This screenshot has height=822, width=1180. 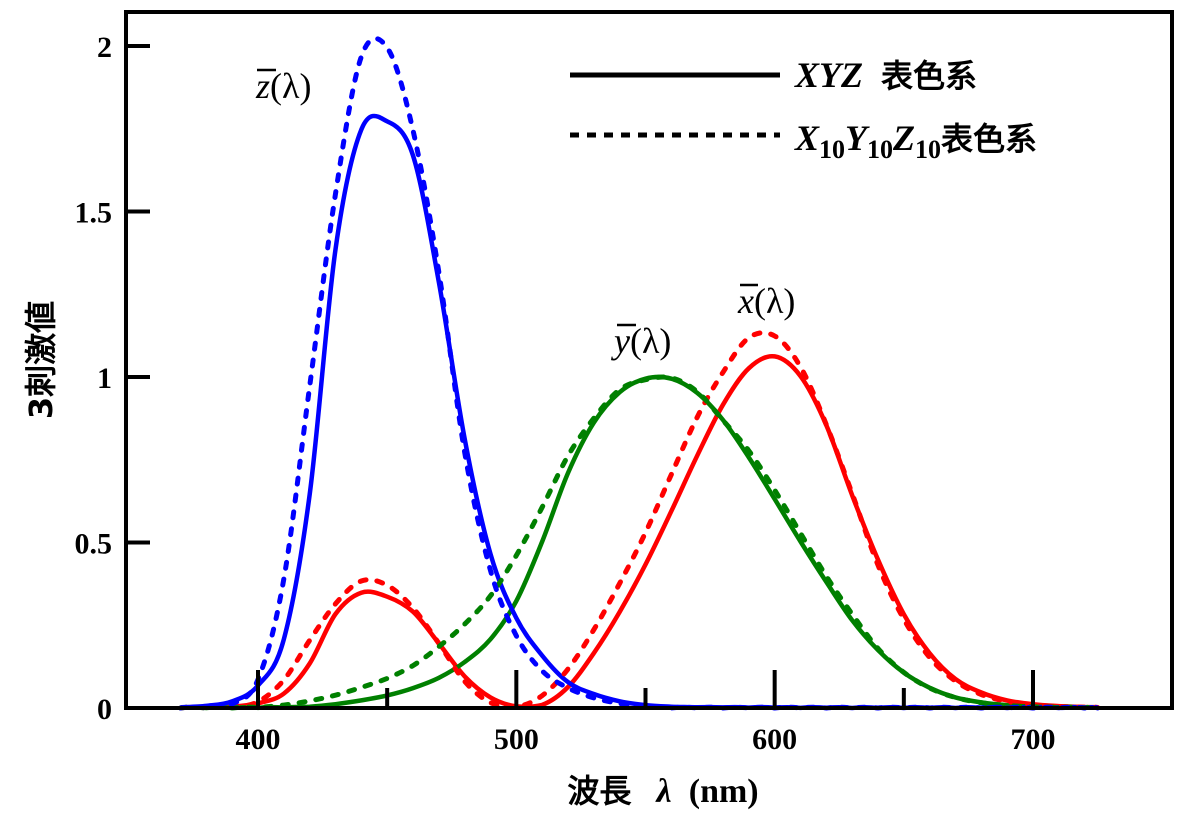 What do you see at coordinates (928, 149) in the screenshot?
I see `legend-label-z-sub: 10` at bounding box center [928, 149].